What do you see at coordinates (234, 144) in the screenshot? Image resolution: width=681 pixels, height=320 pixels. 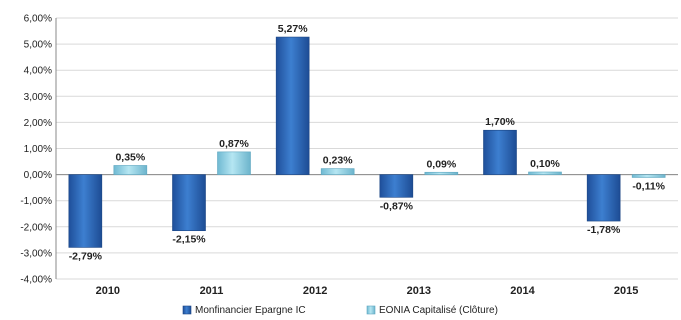 I see `data-label: 0,87%` at bounding box center [234, 144].